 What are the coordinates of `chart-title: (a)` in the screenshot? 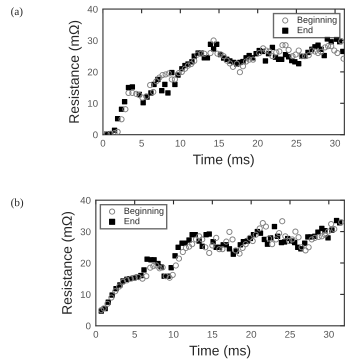 It's located at (16, 12).